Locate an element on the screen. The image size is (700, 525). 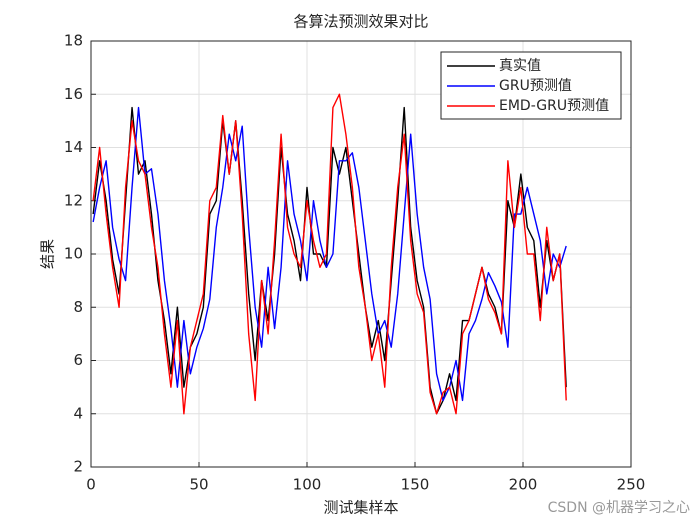
y-tick-label: 12 is located at coordinates (73, 200).